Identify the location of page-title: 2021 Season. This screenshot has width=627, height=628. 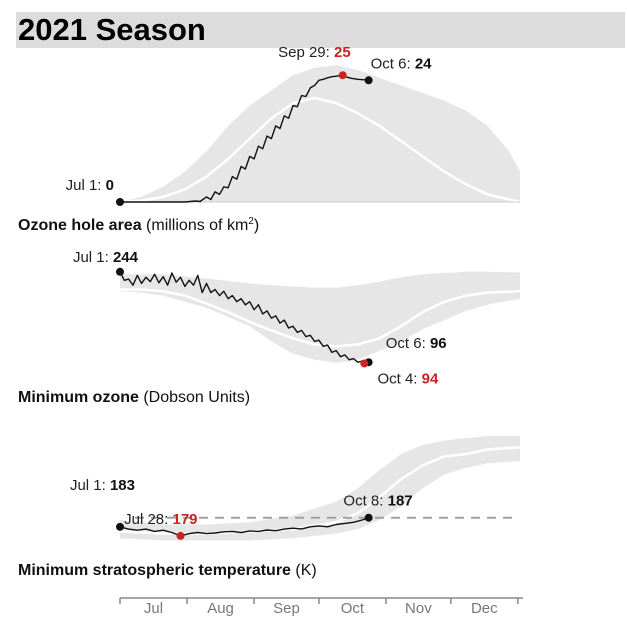
(112, 29).